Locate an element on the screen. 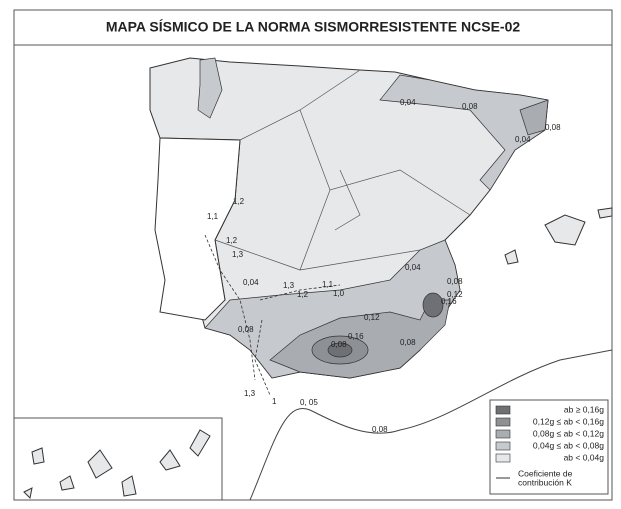  ibiza is located at coordinates (511, 257).